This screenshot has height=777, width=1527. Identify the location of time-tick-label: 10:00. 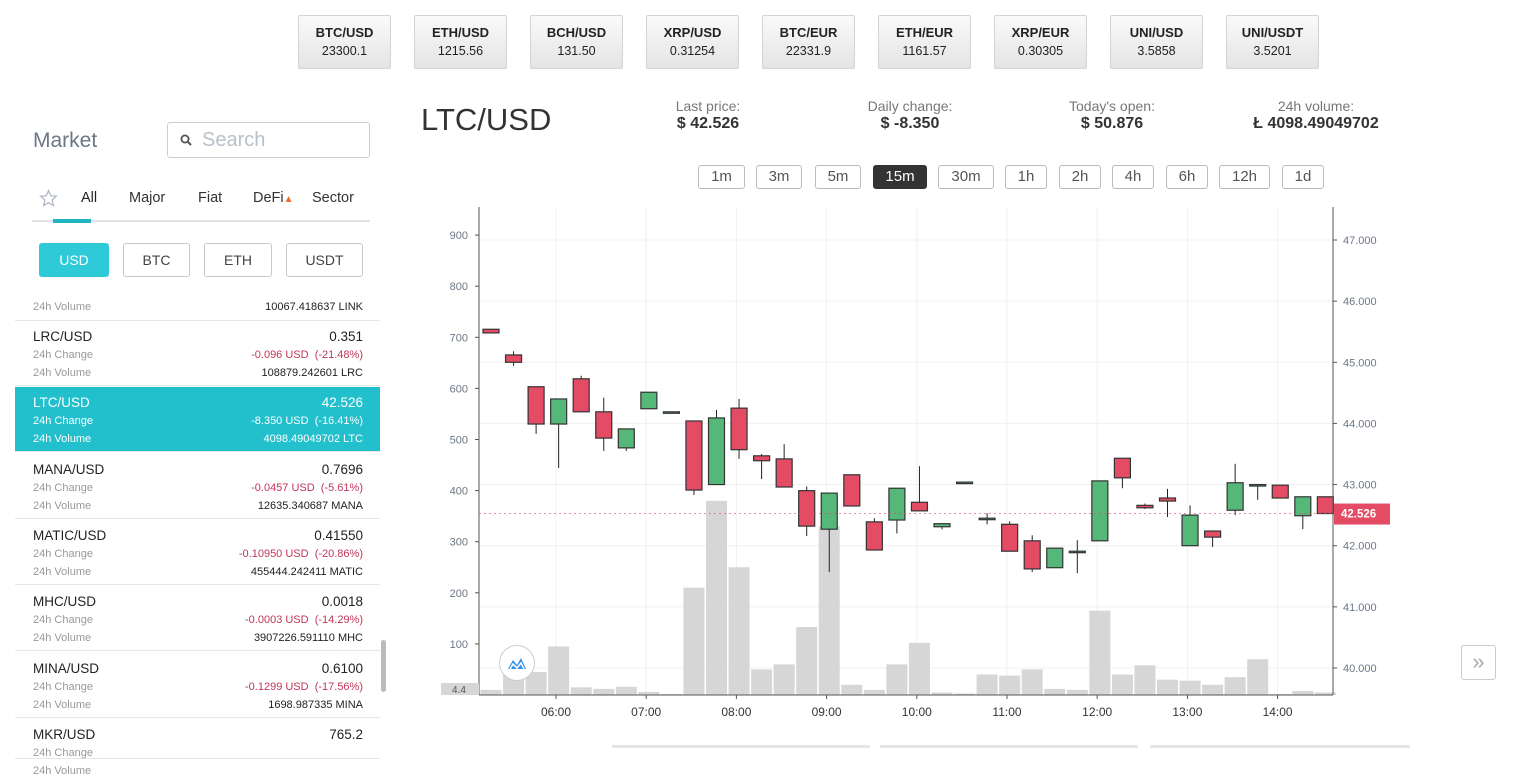
(917, 712).